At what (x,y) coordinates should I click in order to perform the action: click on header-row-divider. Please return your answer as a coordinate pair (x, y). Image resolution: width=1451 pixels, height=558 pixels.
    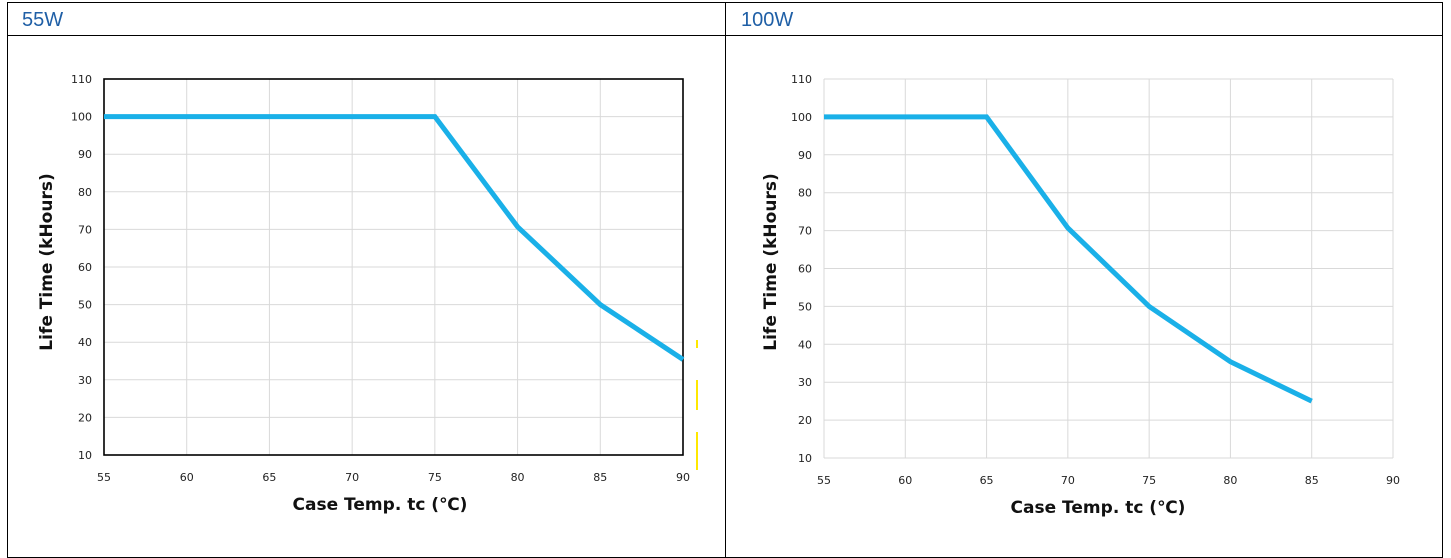
    Looking at the image, I should click on (725, 35).